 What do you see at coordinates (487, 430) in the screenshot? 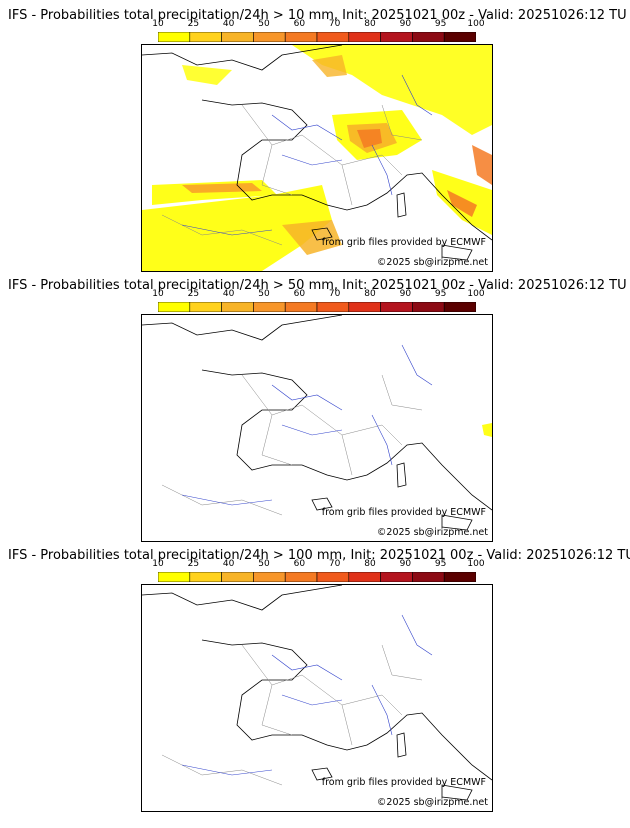
I see `precip-shading` at bounding box center [487, 430].